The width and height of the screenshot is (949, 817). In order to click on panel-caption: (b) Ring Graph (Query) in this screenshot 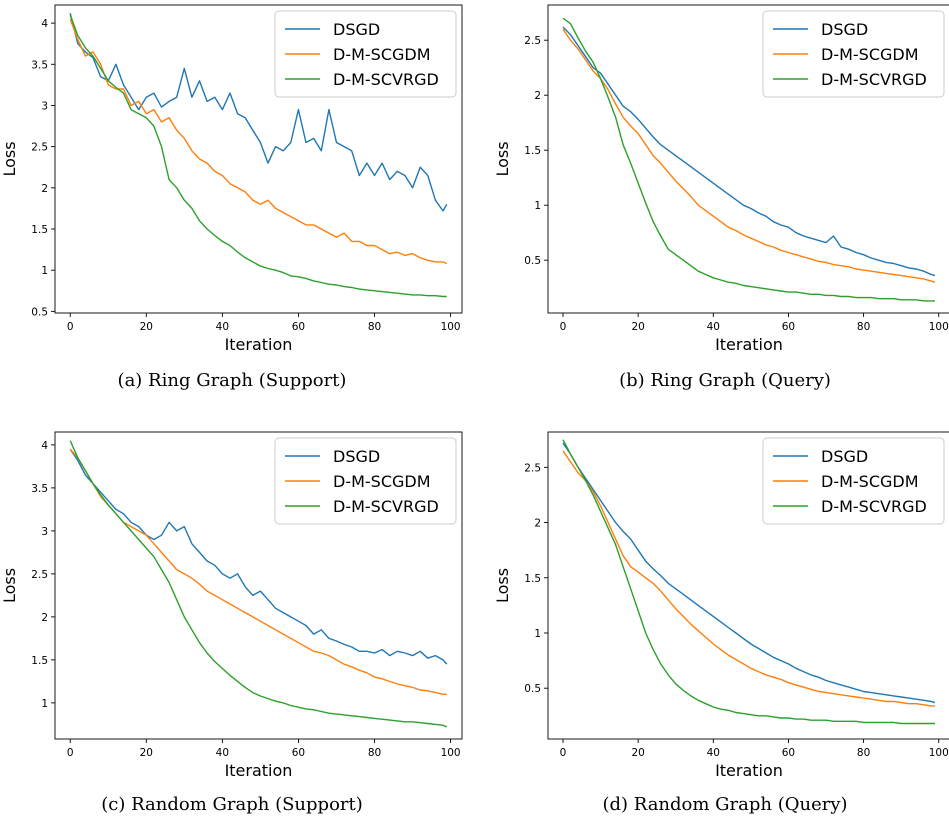, I will do `click(725, 380)`.